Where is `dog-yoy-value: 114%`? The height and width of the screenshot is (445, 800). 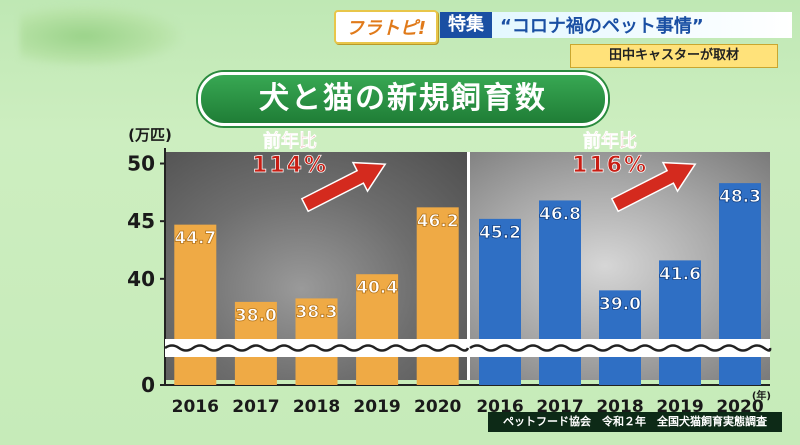 dog-yoy-value: 114% is located at coordinates (290, 165).